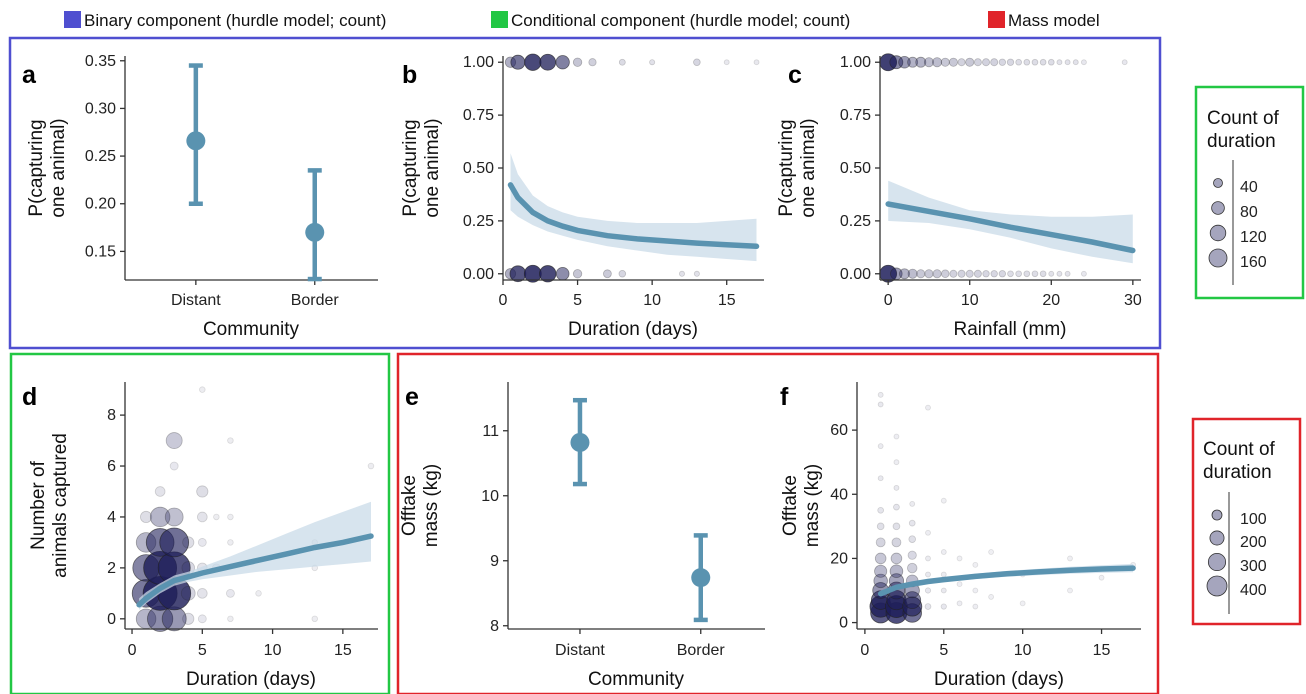 The height and width of the screenshot is (694, 1306). Describe the element at coordinates (490, 431) in the screenshot. I see `panel-e-y-tick-label: 11` at that location.